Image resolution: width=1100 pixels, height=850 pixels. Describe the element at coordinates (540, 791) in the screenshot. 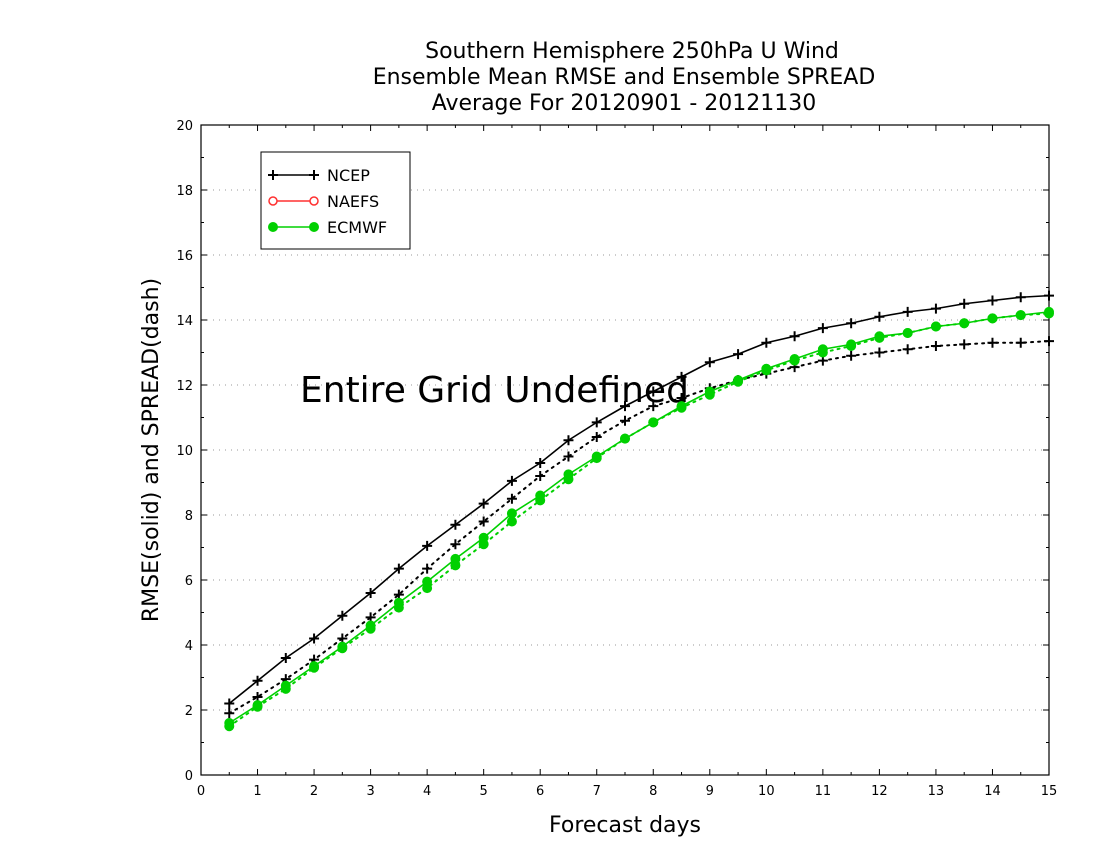

I see `x-tick-label: 6` at that location.